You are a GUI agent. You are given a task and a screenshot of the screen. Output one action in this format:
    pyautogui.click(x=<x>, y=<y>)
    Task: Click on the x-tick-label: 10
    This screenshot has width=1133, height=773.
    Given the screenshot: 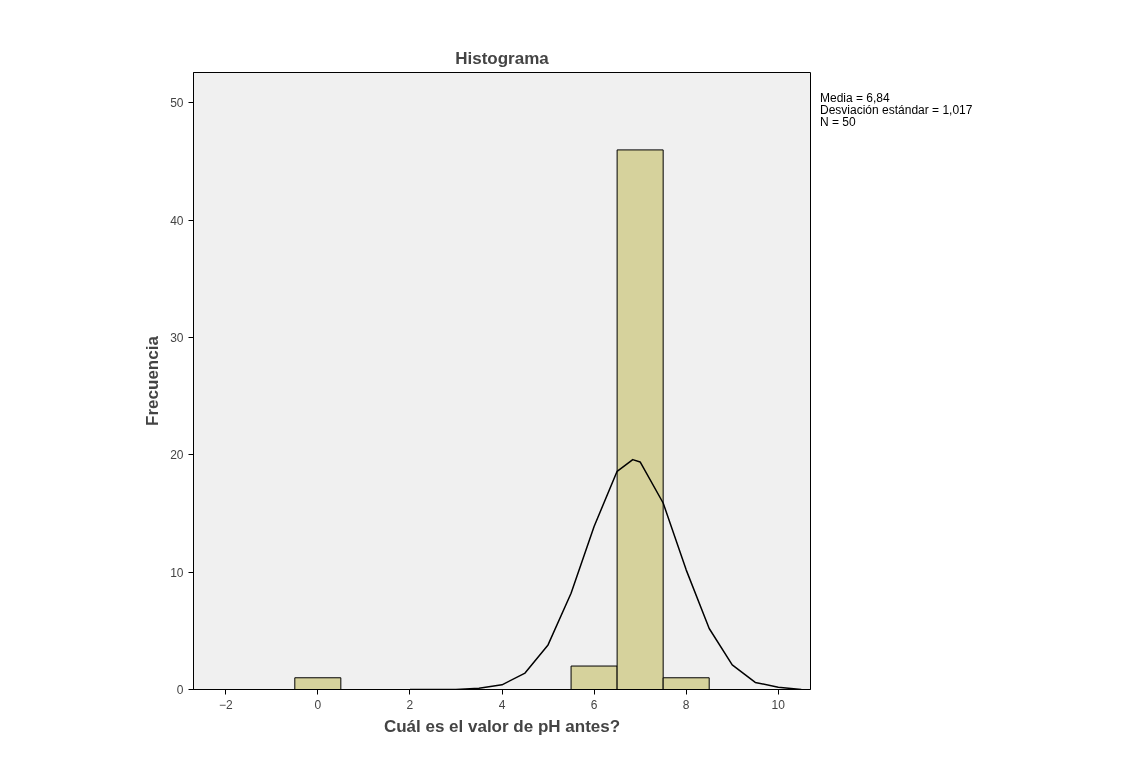 What is the action you would take?
    pyautogui.click(x=778, y=704)
    